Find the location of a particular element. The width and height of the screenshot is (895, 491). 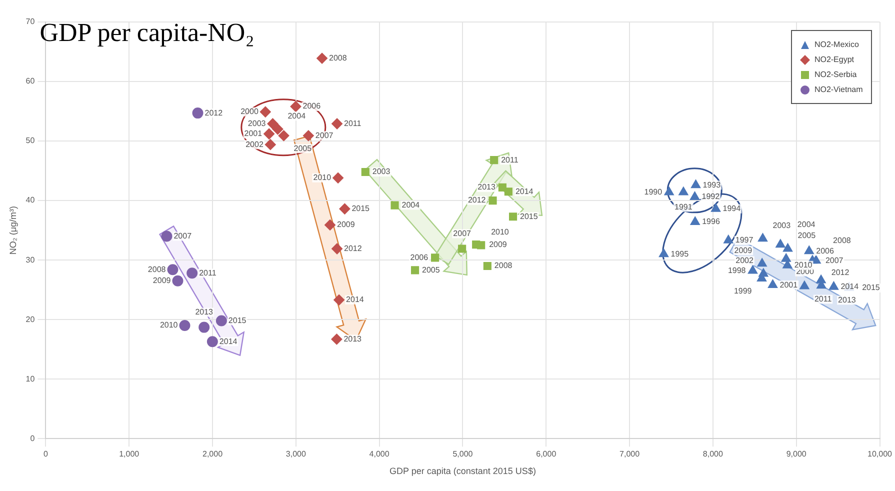

annotation: 1996 is located at coordinates (711, 221).